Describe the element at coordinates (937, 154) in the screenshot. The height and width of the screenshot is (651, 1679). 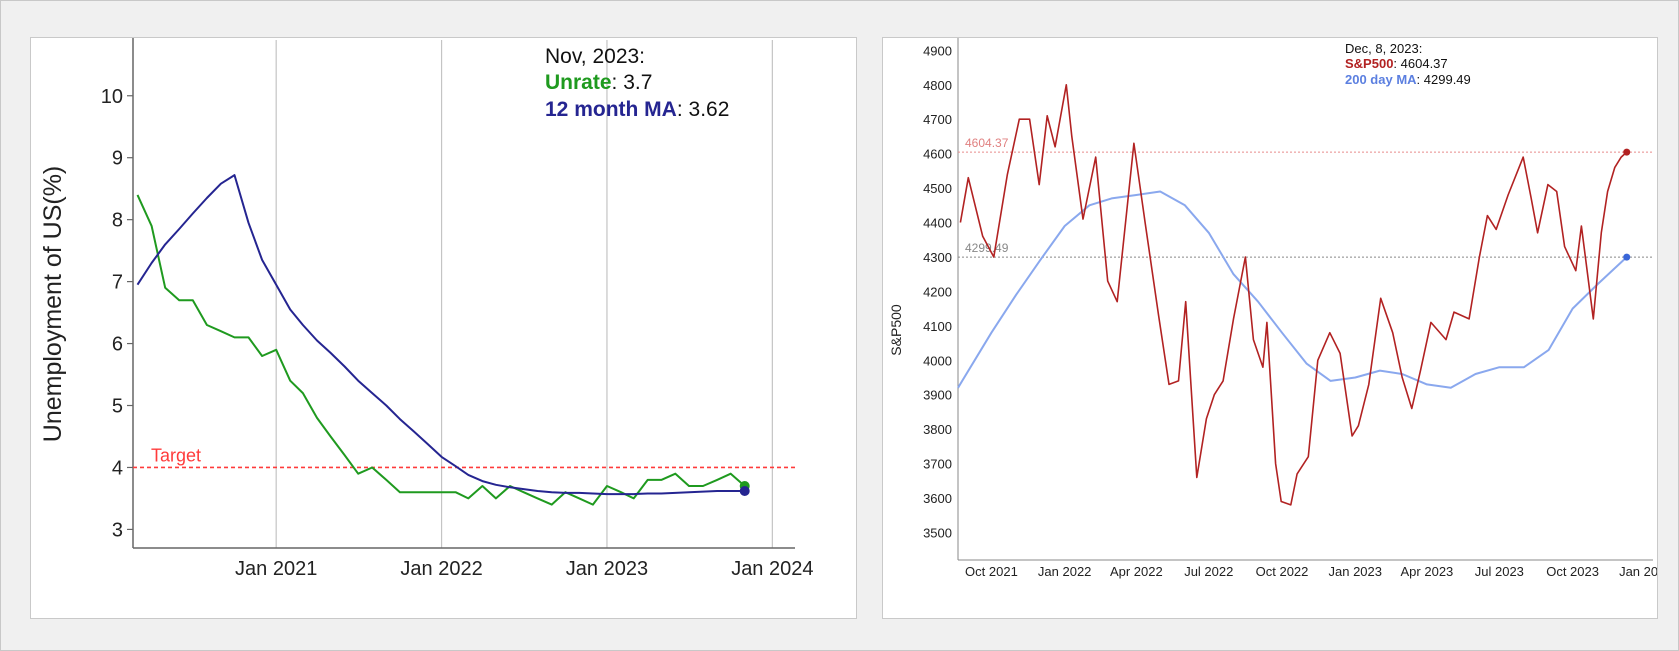
I see `y-tick-label: 4600` at that location.